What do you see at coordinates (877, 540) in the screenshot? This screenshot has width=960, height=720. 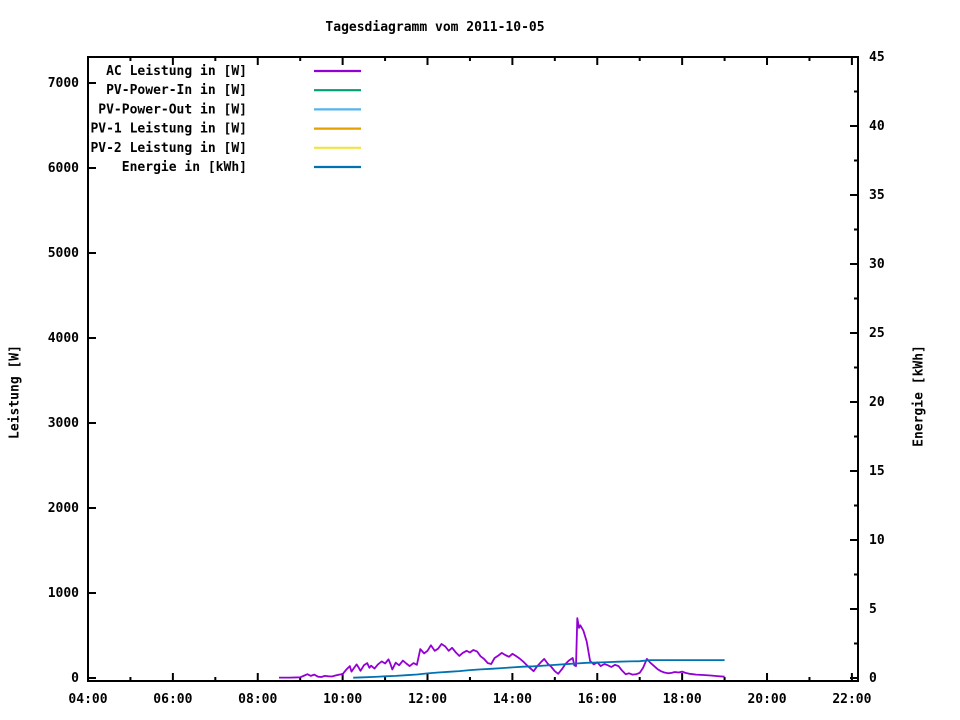 I see `y-right-tick-label: 10` at bounding box center [877, 540].